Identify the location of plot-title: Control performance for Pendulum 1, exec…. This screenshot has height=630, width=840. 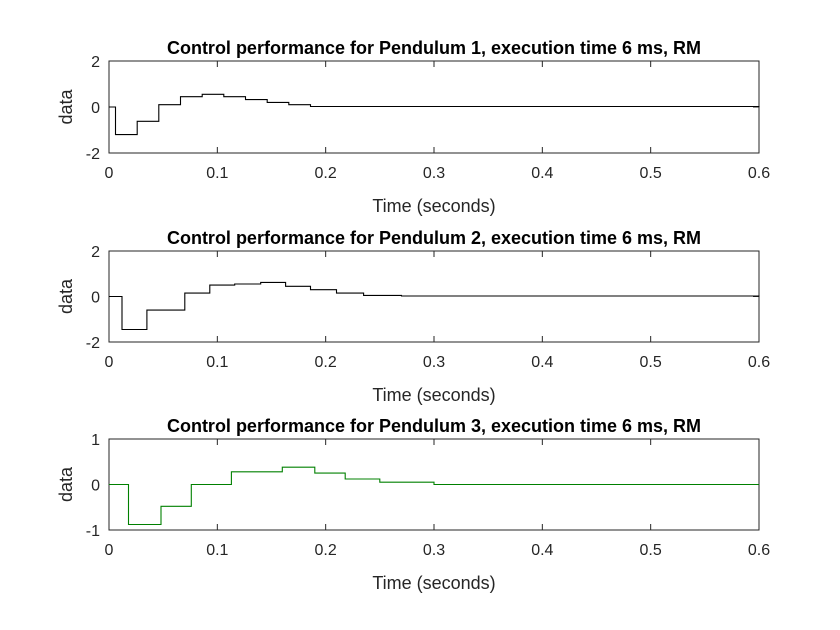
(434, 48).